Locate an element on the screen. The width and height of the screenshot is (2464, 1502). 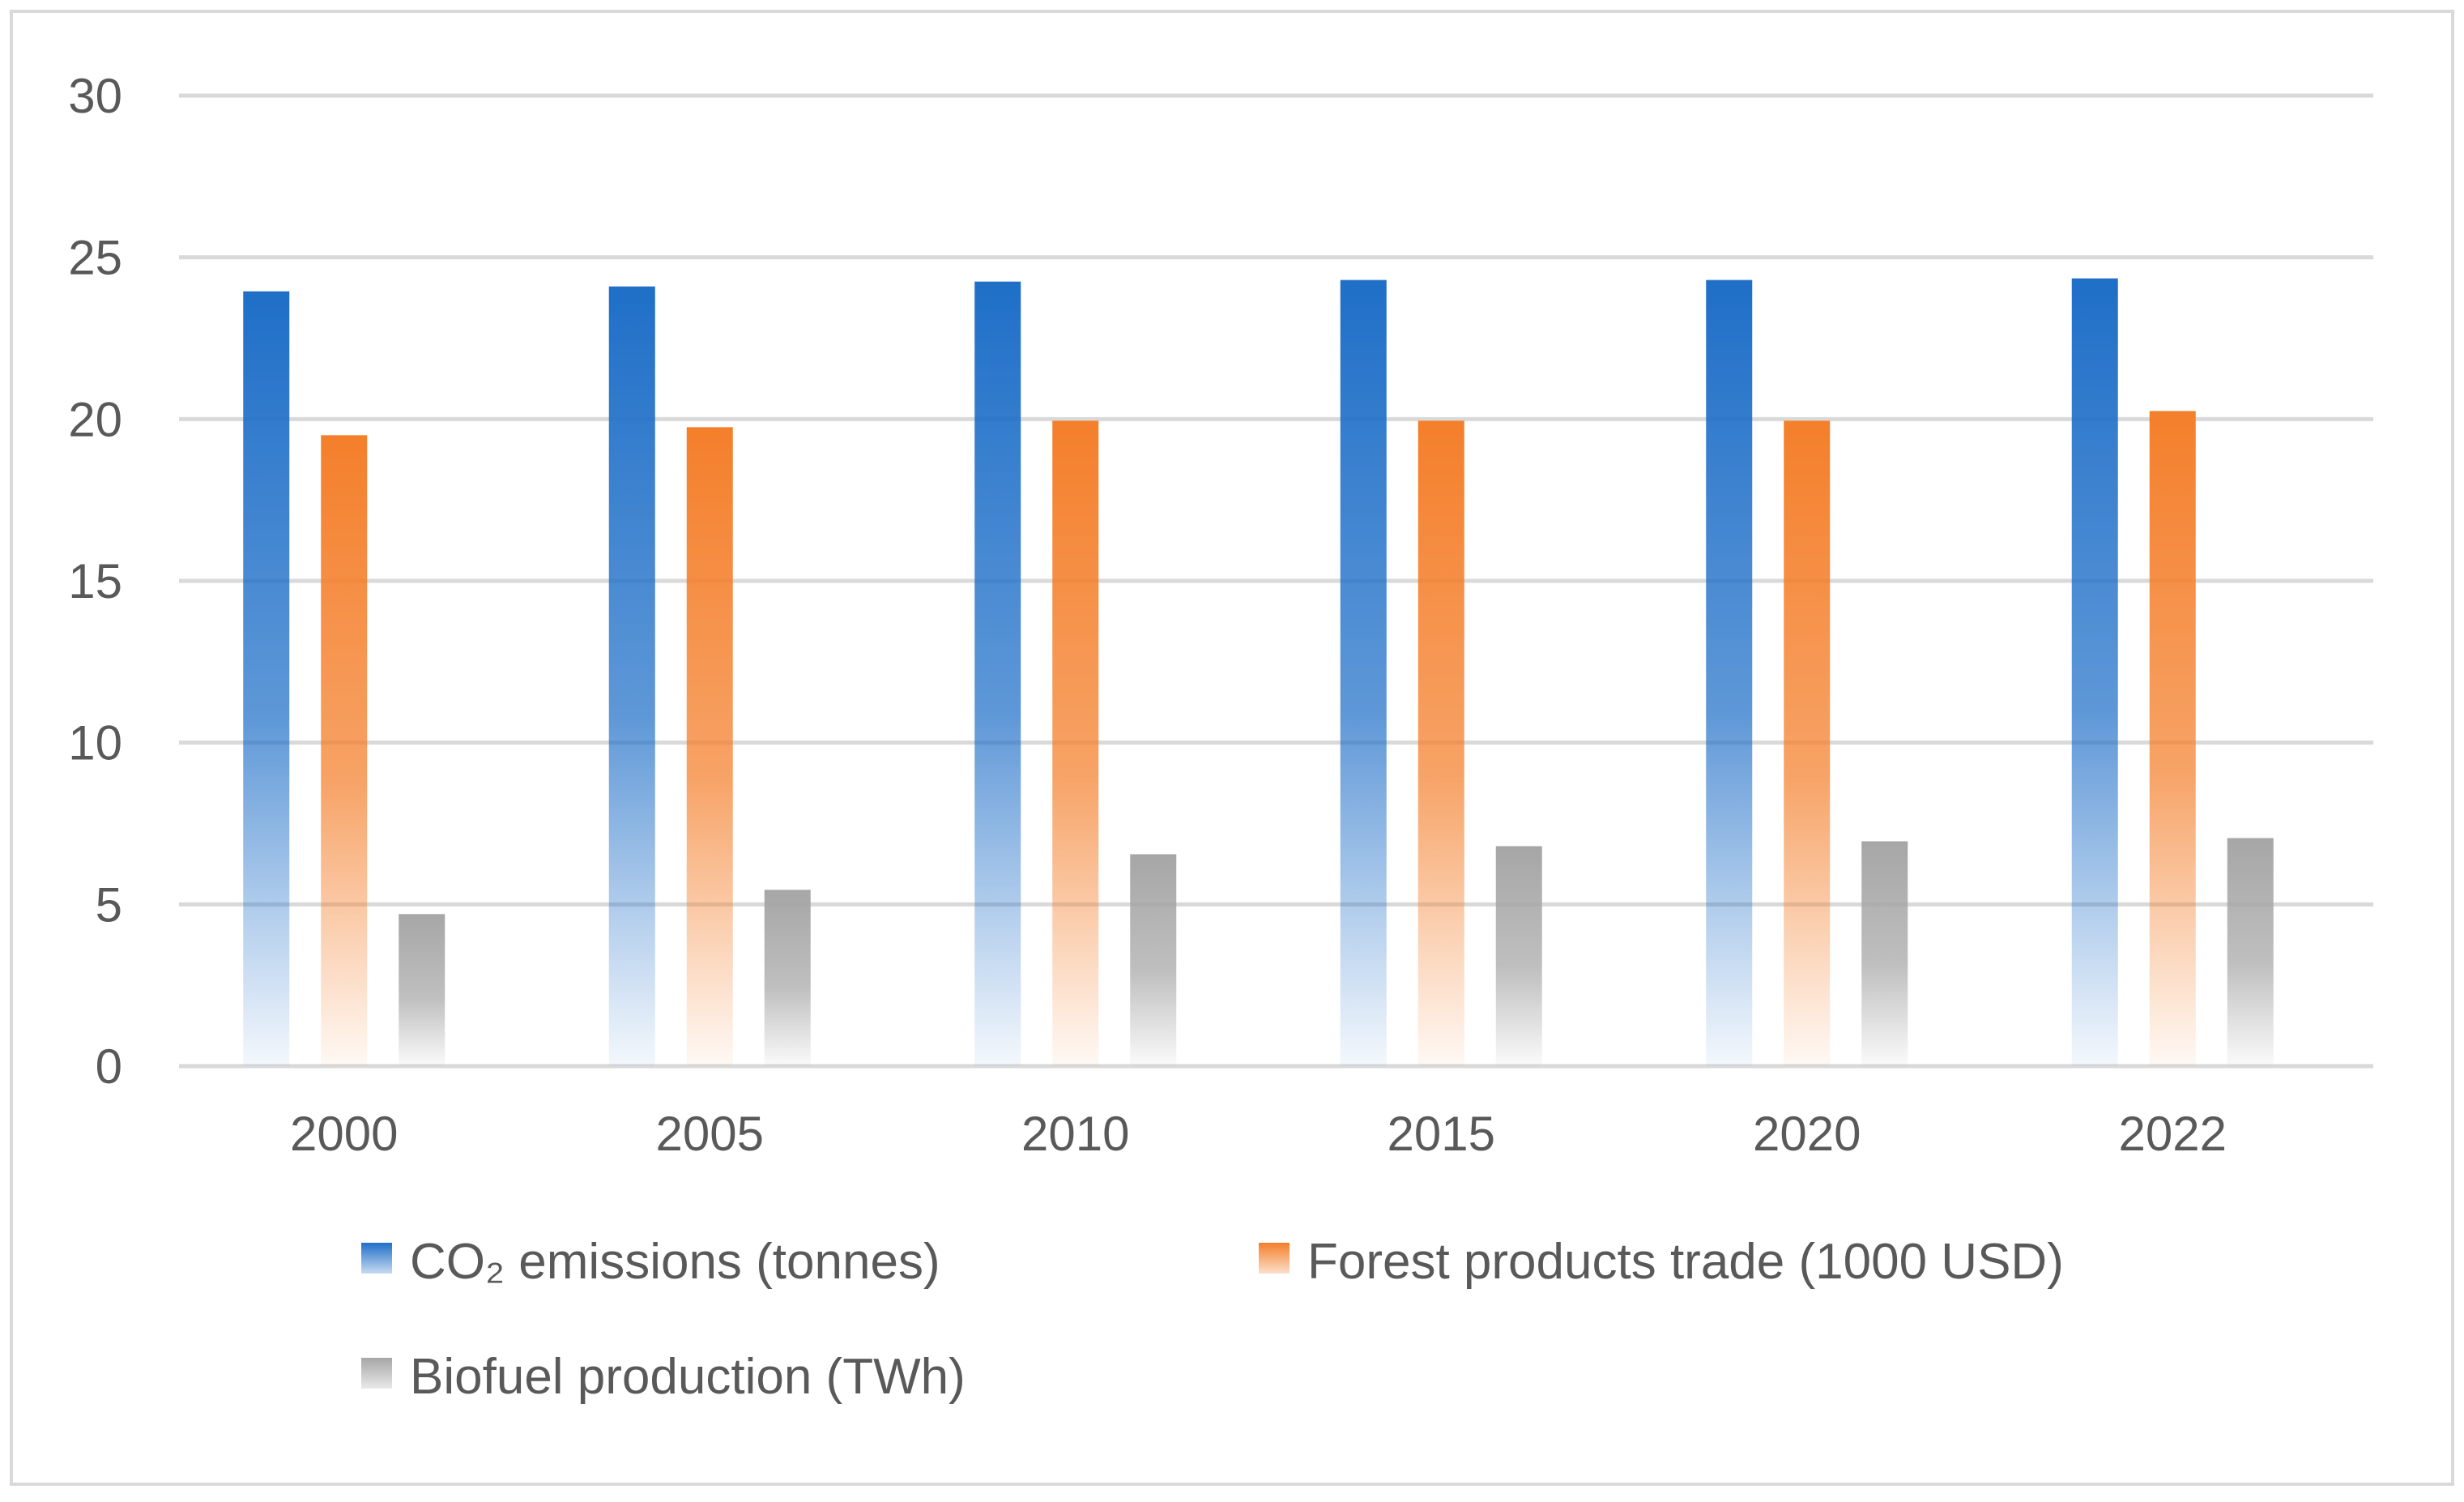
y-axis-ticks: 0 5 10 15 20 25 30 is located at coordinates (95, 581).